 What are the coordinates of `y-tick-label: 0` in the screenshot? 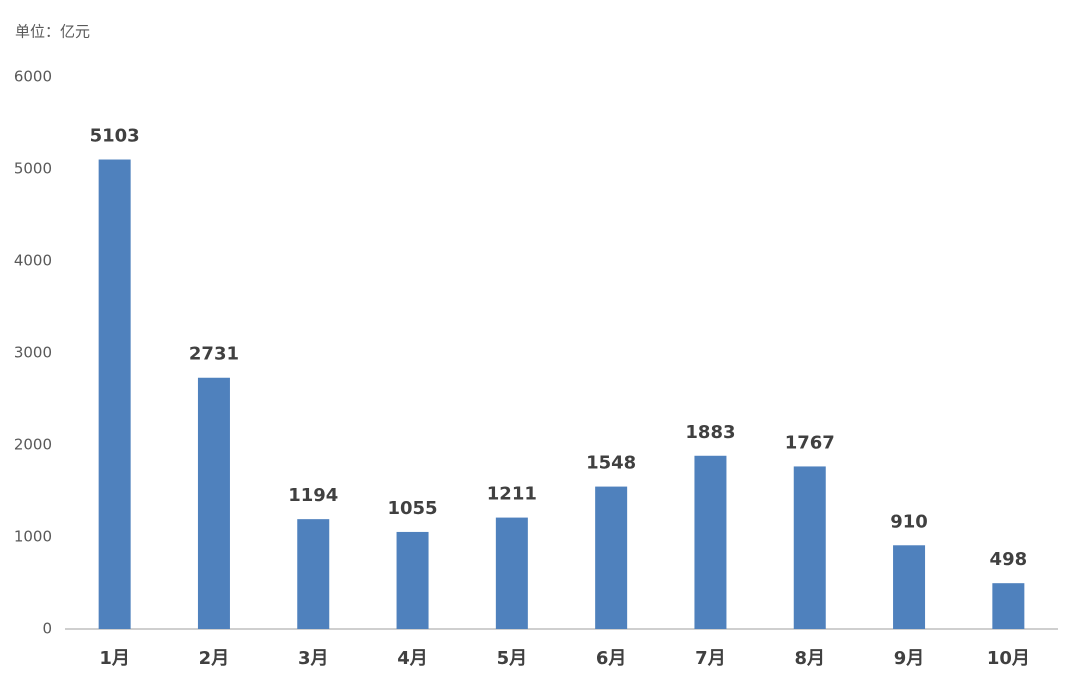 It's located at (47, 629).